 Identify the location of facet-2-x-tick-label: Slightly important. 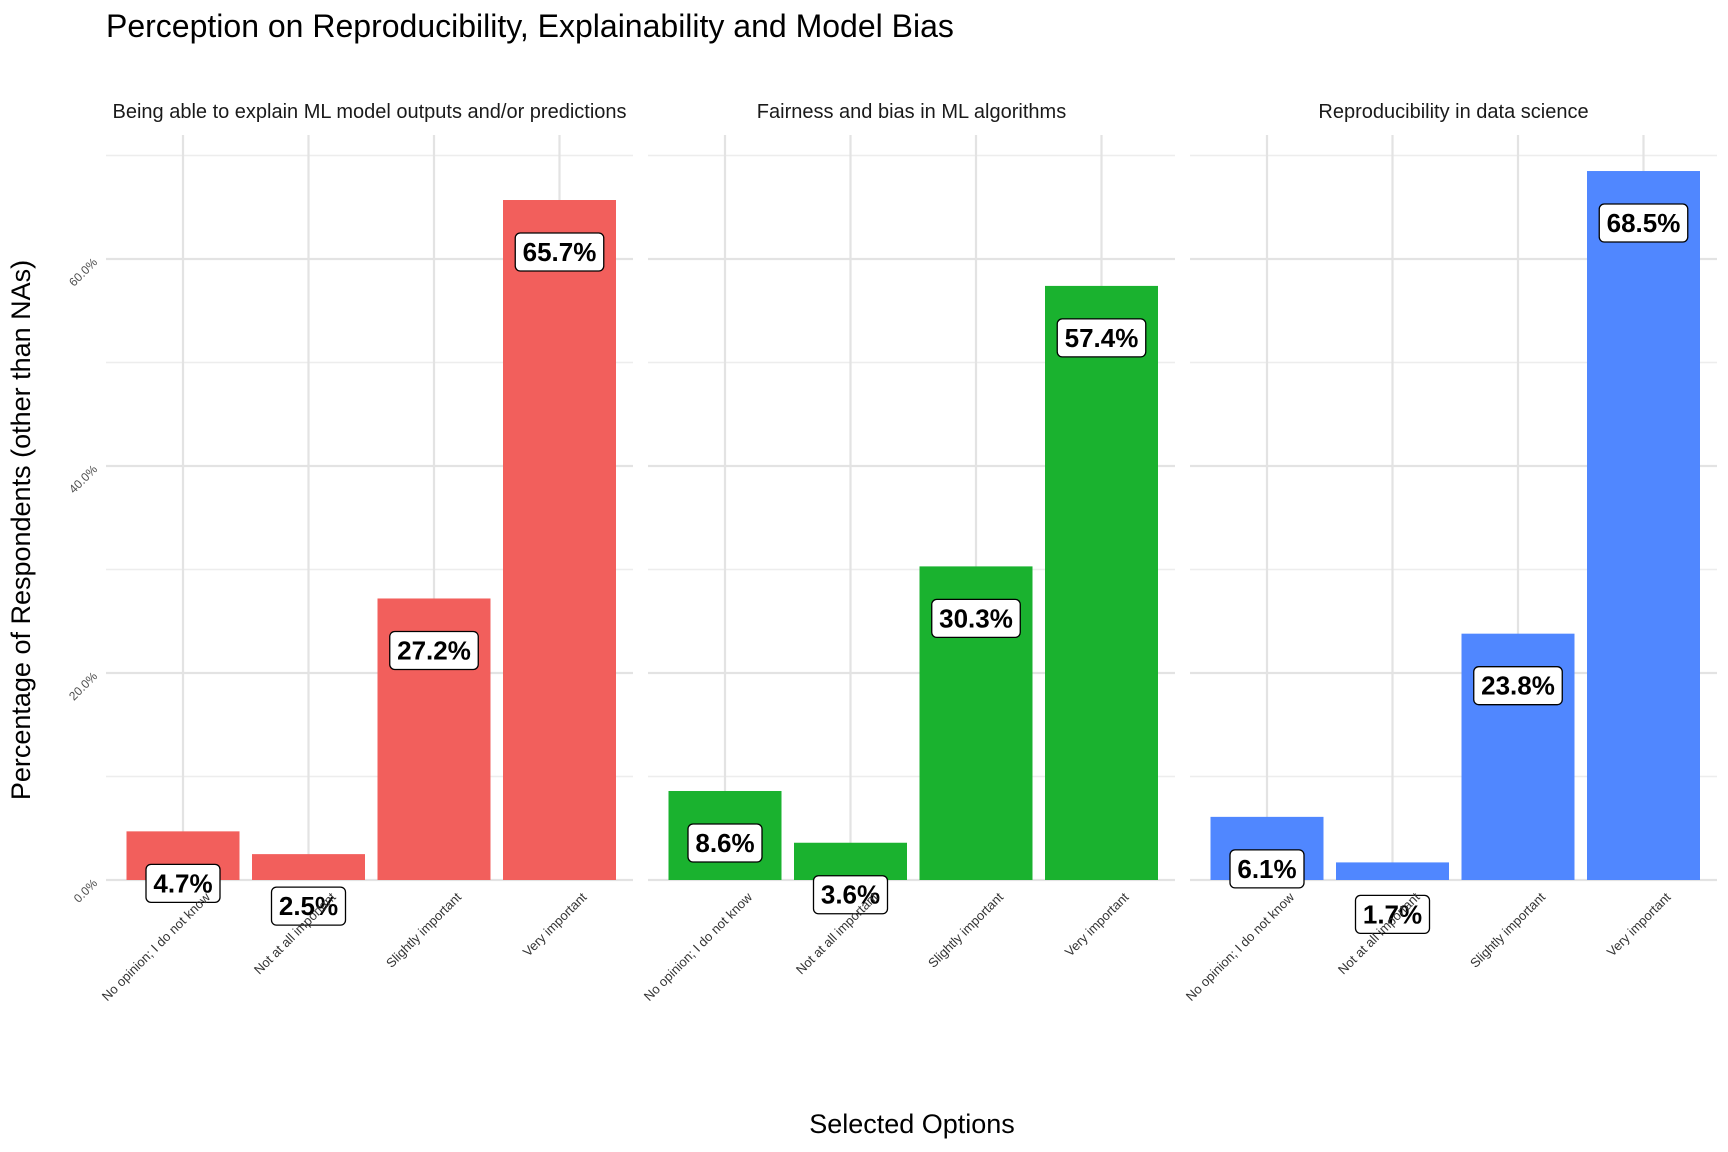
(965, 929).